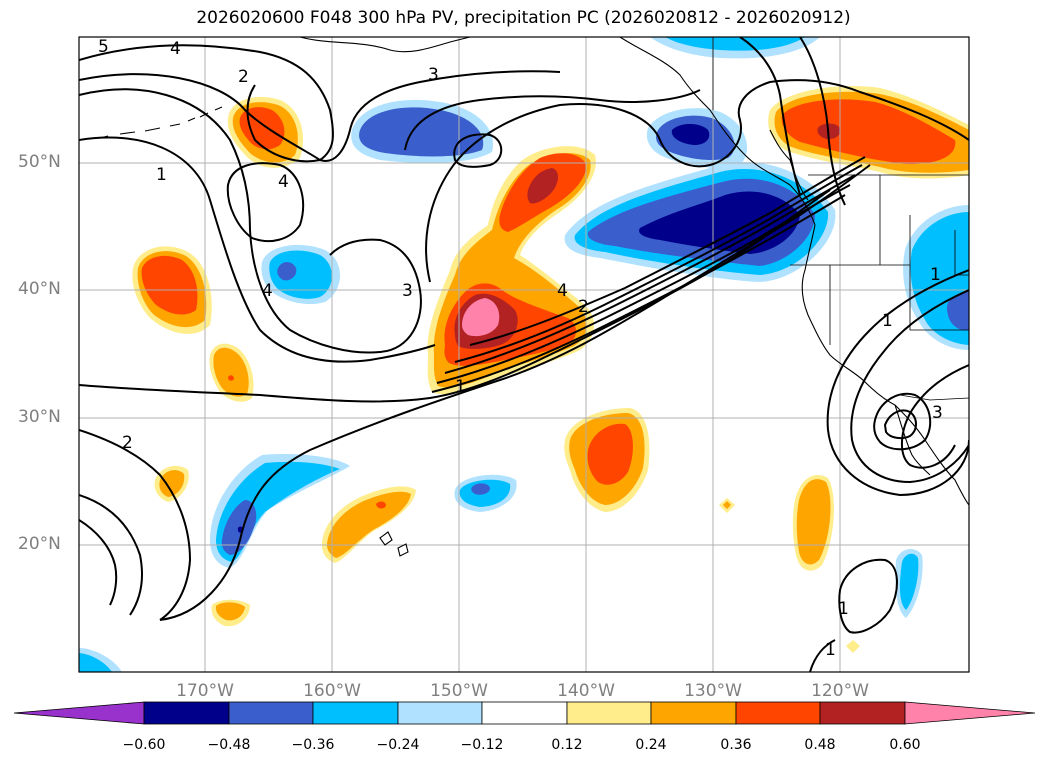 This screenshot has width=1047, height=765. I want to click on lat-label: 50°N, so click(39, 162).